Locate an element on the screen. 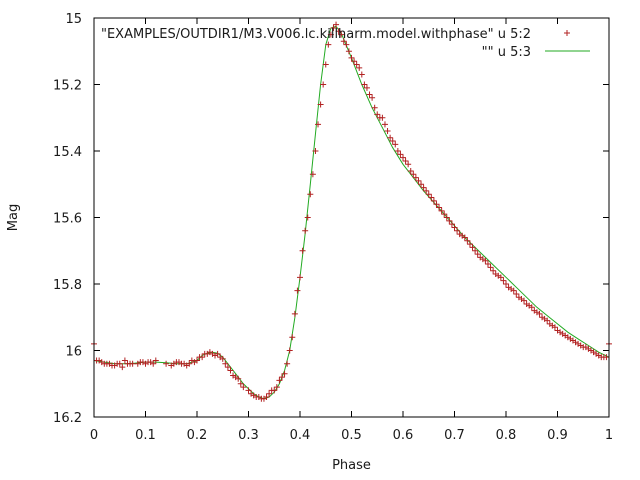 The image size is (640, 480). x-tick-label-4: 0.4 is located at coordinates (300, 435).